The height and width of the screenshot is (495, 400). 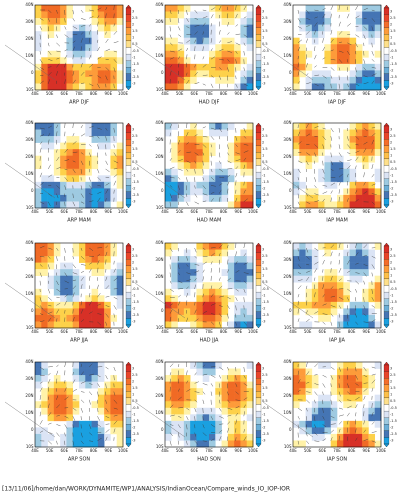 I want to click on colorbar-label: -1, so click(x=264, y=295).